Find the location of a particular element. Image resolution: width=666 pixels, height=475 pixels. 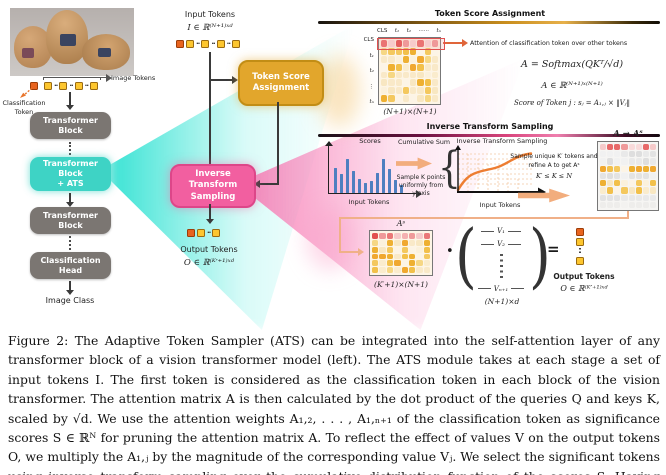

bracket-arrow-line is located at coordinates (104, 78).